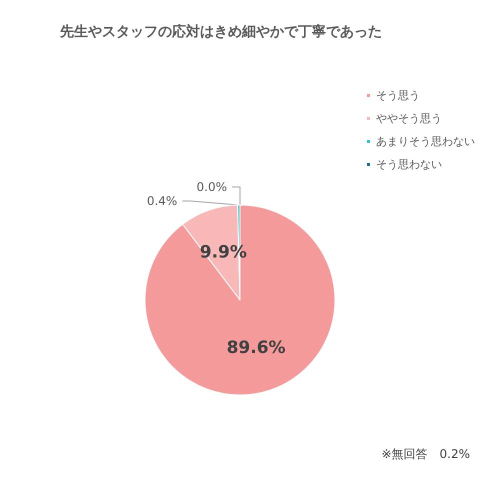 This screenshot has width=500, height=500. Describe the element at coordinates (425, 454) in the screenshot. I see `text: ※無回答 0.2%` at that location.